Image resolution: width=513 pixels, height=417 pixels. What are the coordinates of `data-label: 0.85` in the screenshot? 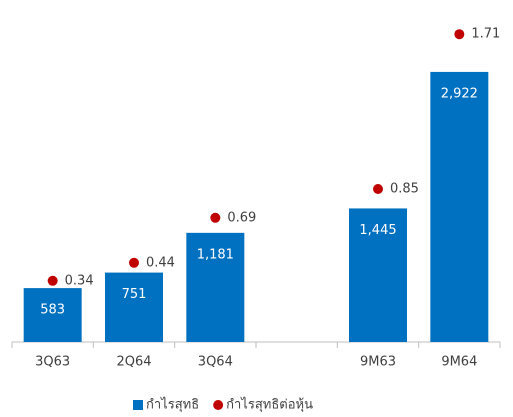 It's located at (404, 189).